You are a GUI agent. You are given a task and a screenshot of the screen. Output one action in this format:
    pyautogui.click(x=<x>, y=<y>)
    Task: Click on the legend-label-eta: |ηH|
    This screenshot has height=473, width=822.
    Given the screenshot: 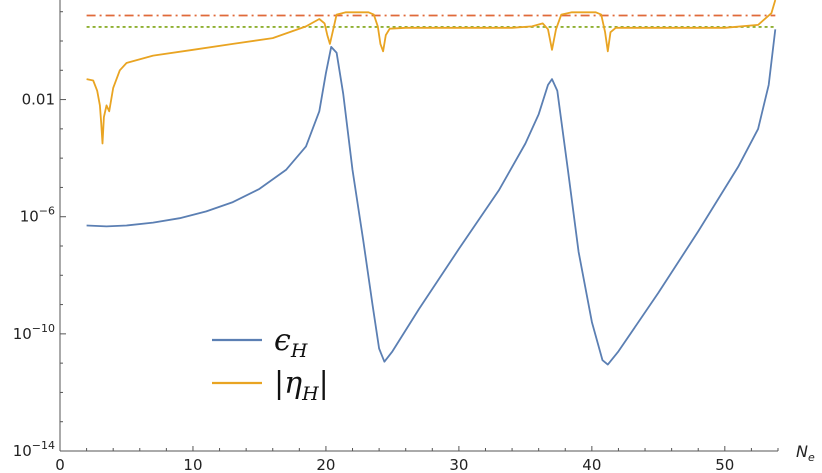 What is the action you would take?
    pyautogui.click(x=301, y=385)
    